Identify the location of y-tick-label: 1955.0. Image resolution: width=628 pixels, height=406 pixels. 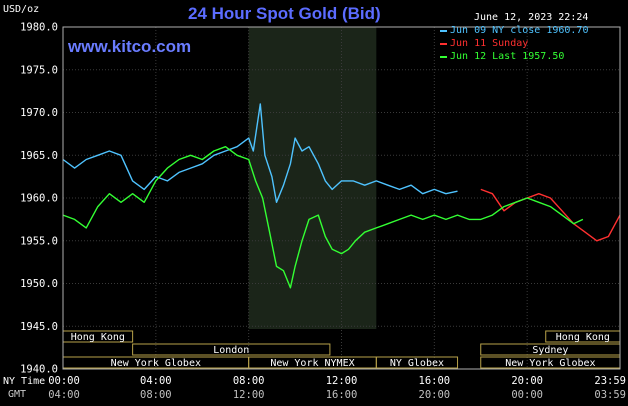
(39, 241).